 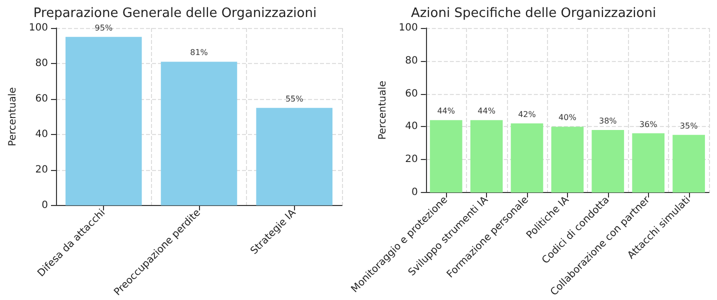 What do you see at coordinates (175, 13) in the screenshot?
I see `chart-title: Preparazione Generale delle Organizzazioni` at bounding box center [175, 13].